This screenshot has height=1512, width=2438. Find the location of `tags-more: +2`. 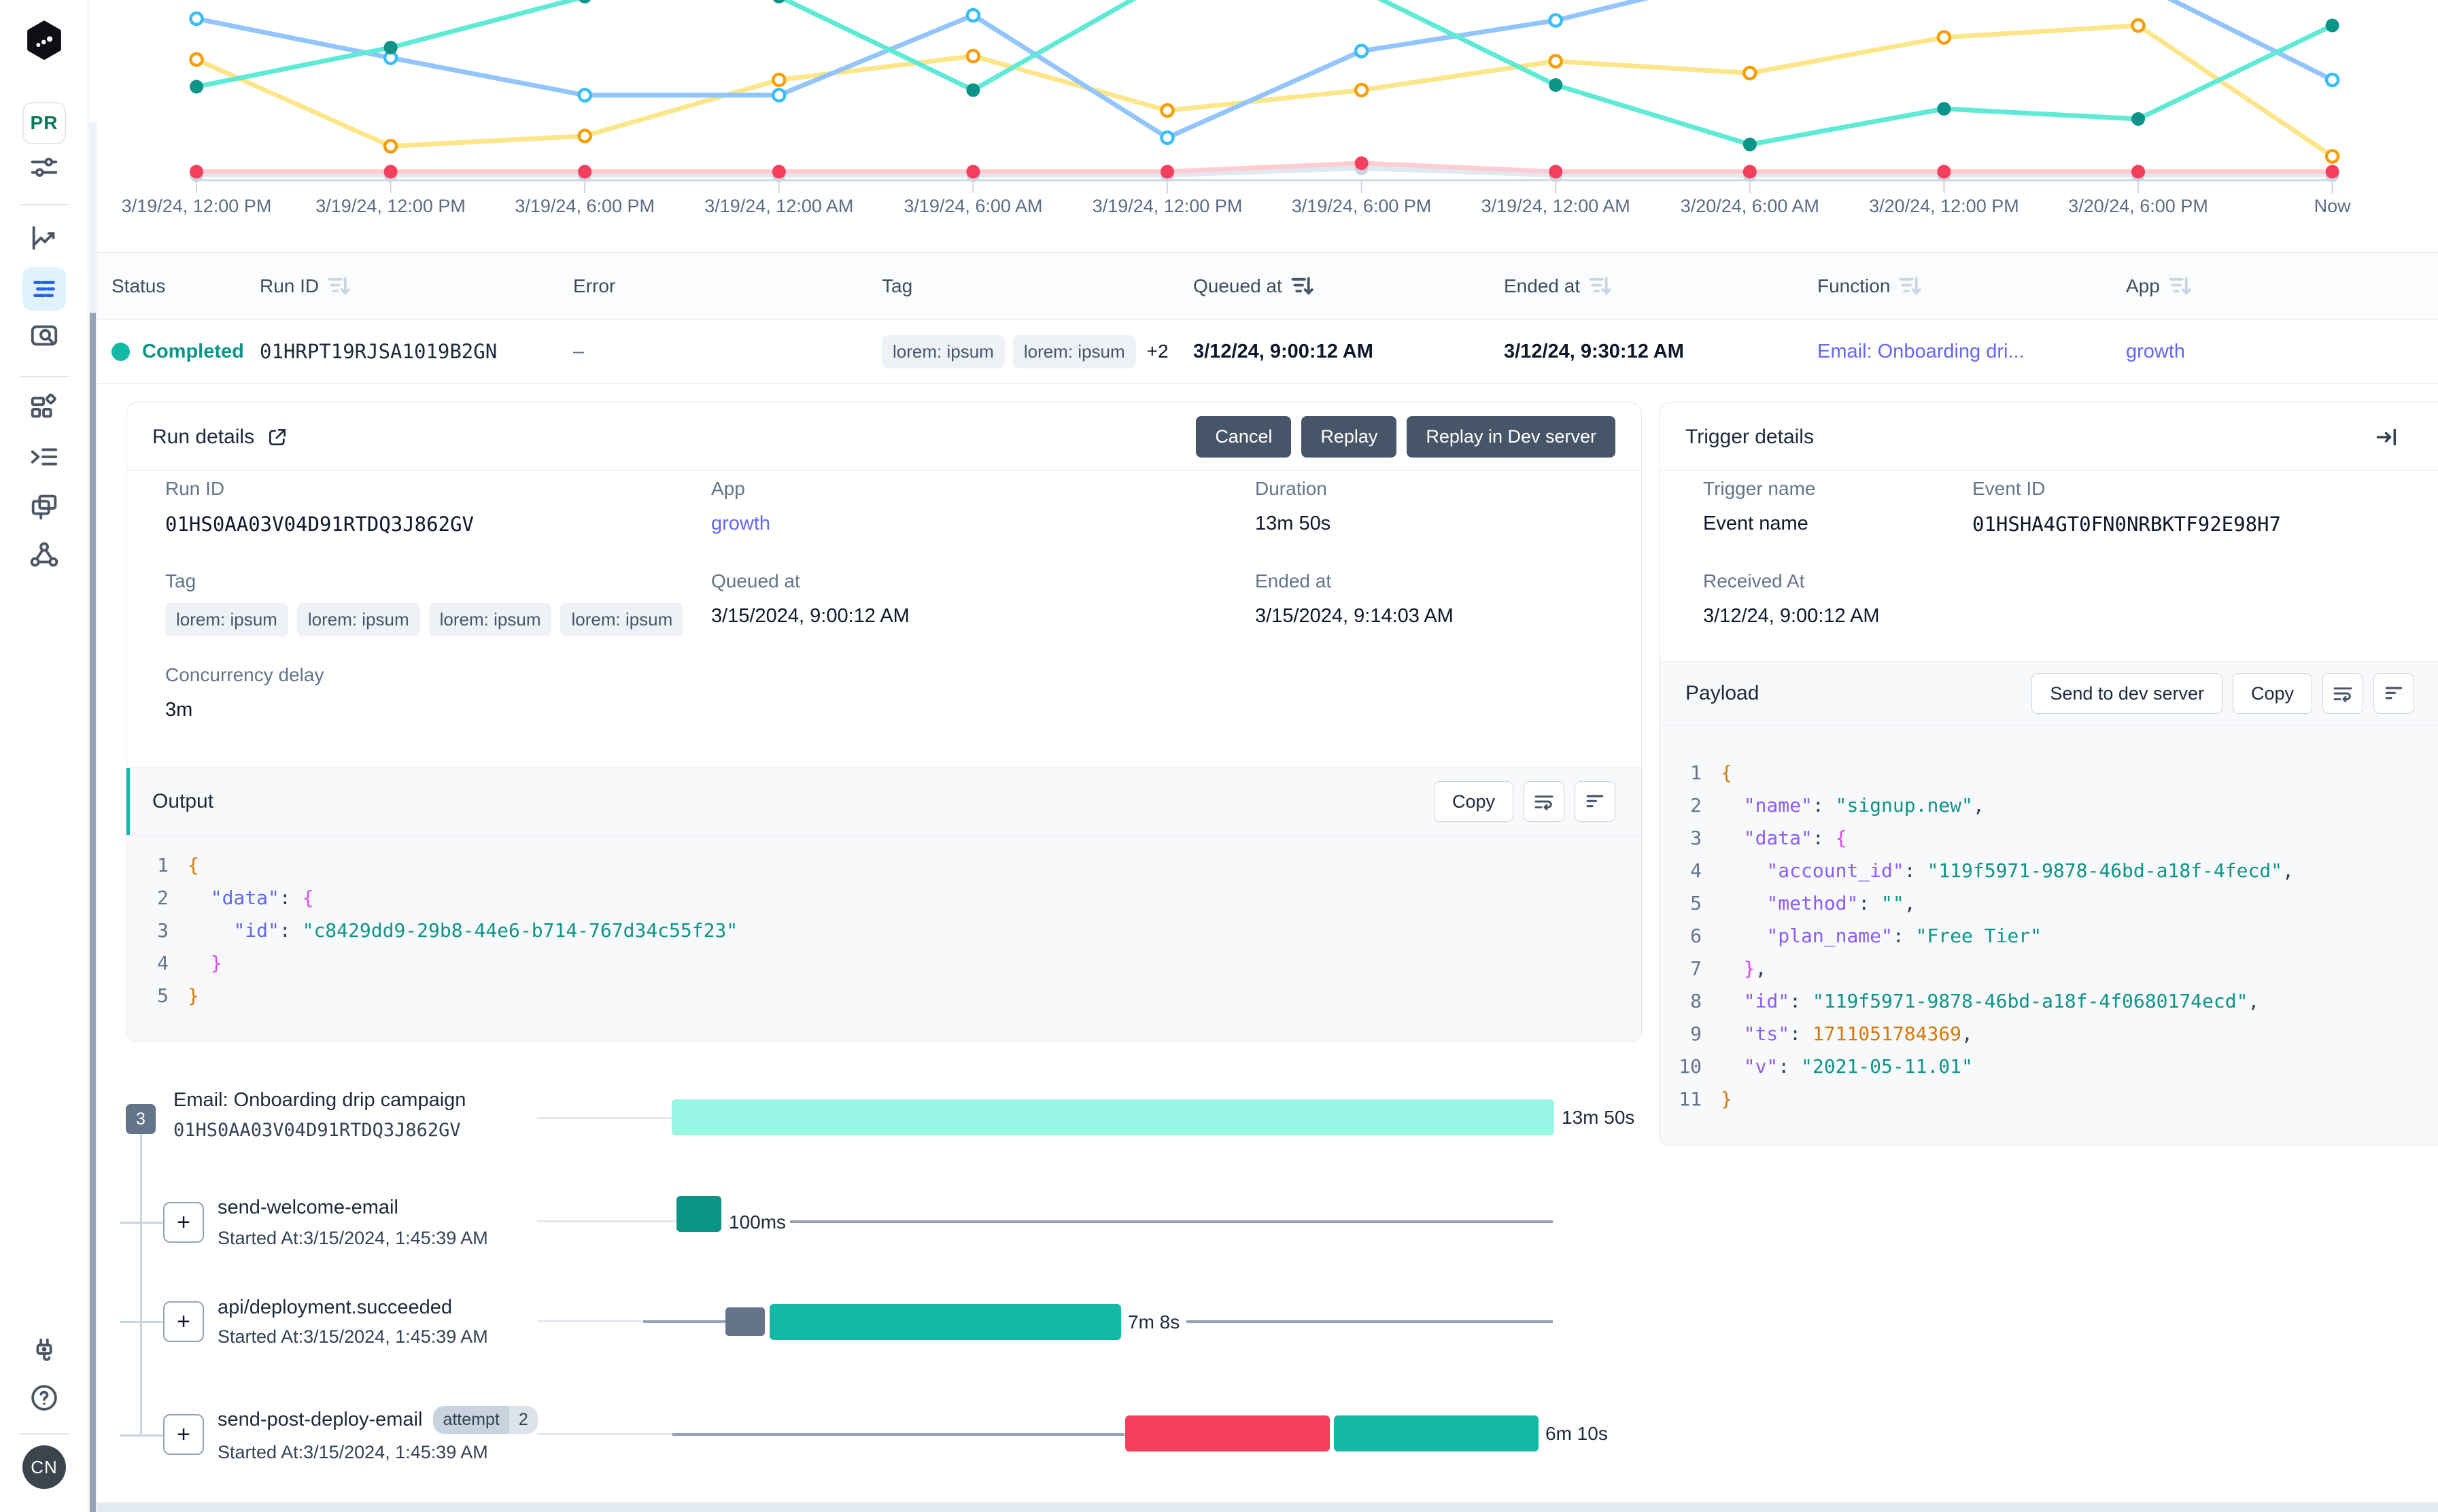

tags-more: +2 is located at coordinates (1157, 351).